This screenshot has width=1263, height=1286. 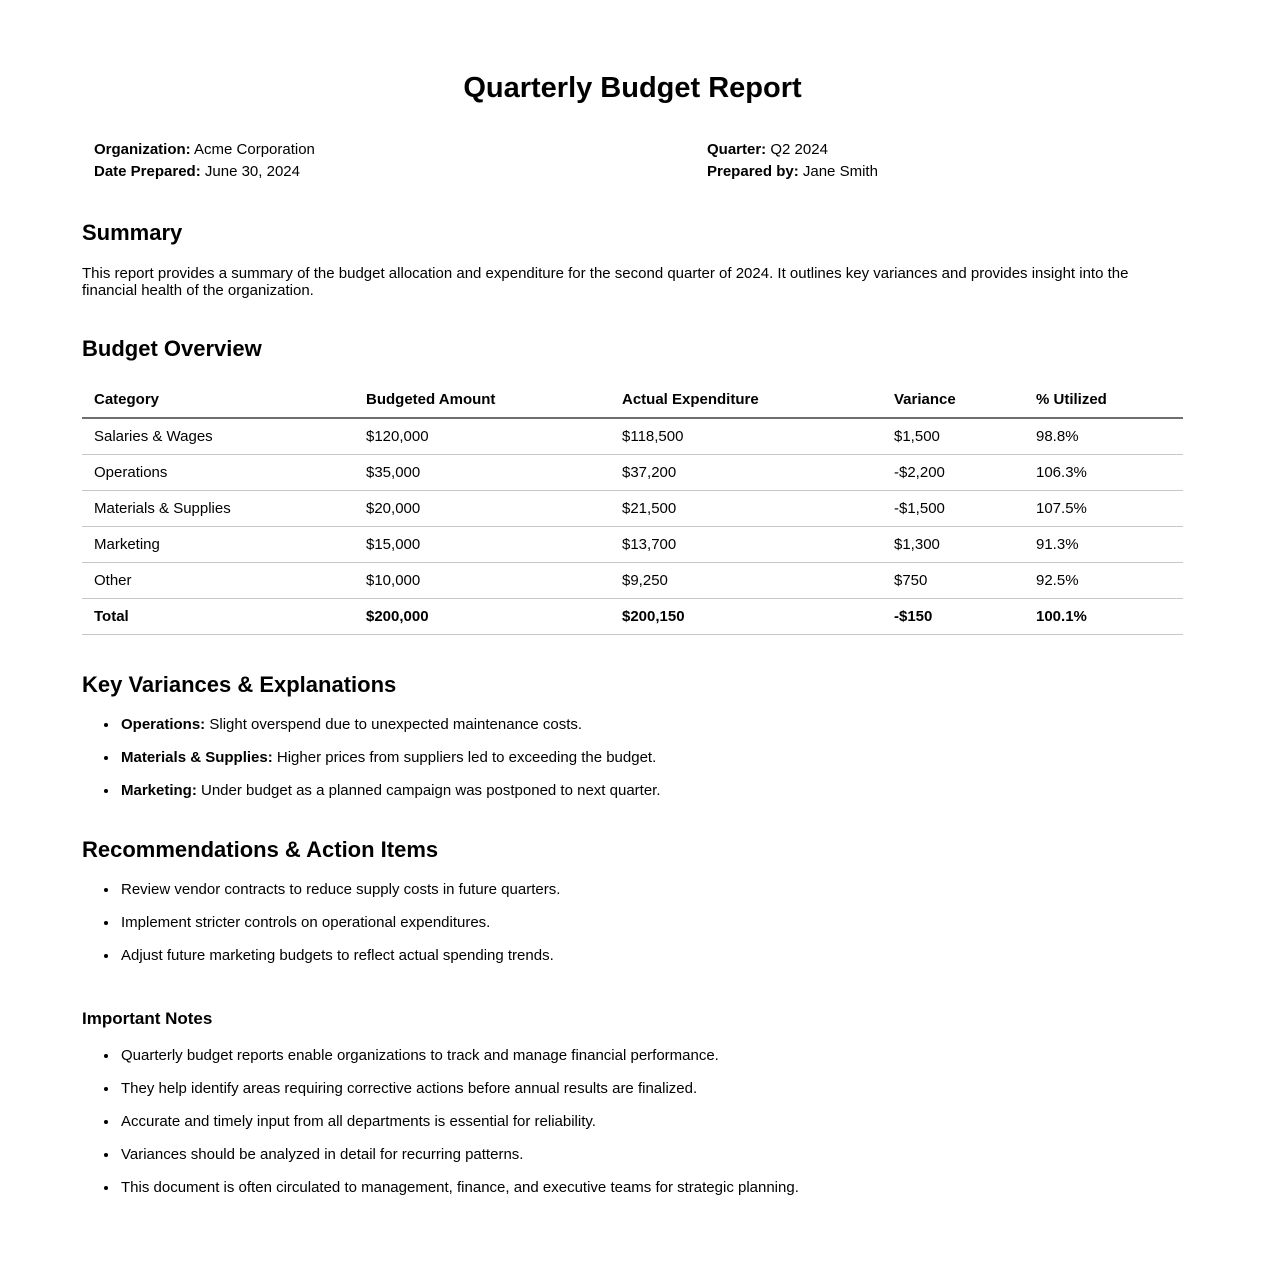 I want to click on column-header-variance: Variance, so click(x=965, y=400).